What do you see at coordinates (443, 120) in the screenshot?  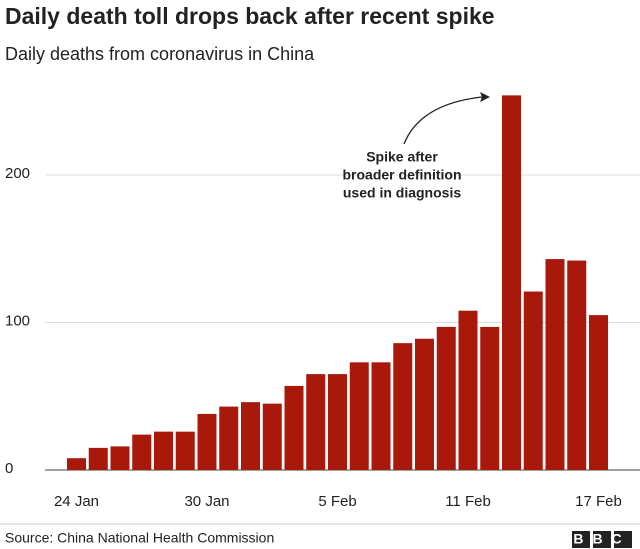 I see `annotation-arrow` at bounding box center [443, 120].